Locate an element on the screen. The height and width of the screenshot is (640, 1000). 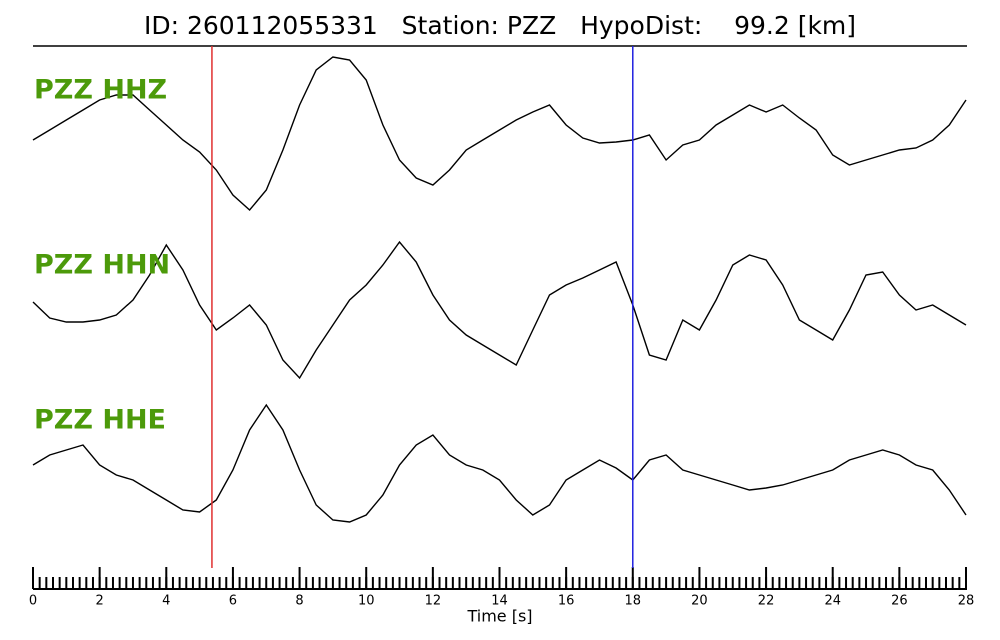
trace-label: PZZ HHE is located at coordinates (100, 420).